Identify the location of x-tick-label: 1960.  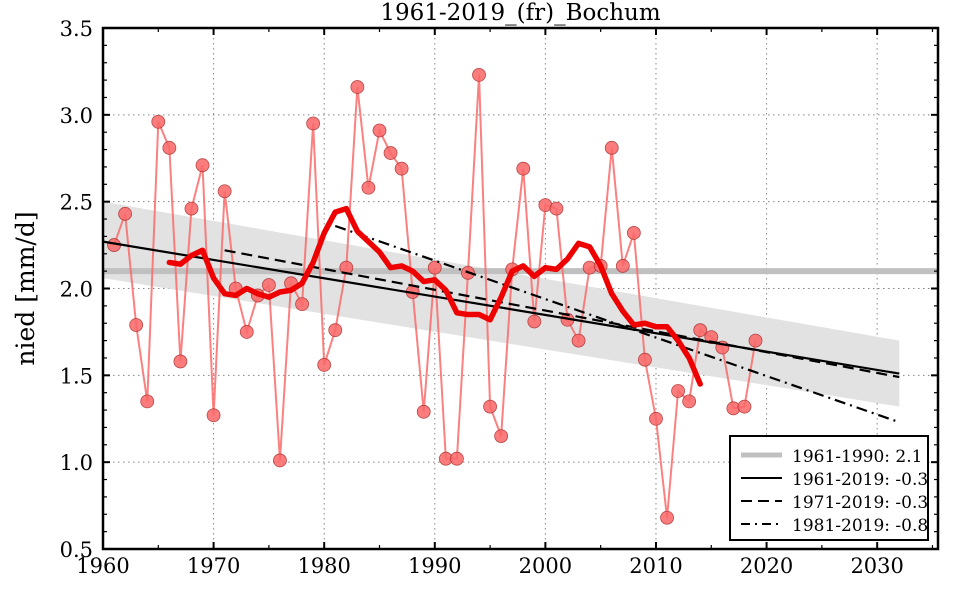
(102, 566).